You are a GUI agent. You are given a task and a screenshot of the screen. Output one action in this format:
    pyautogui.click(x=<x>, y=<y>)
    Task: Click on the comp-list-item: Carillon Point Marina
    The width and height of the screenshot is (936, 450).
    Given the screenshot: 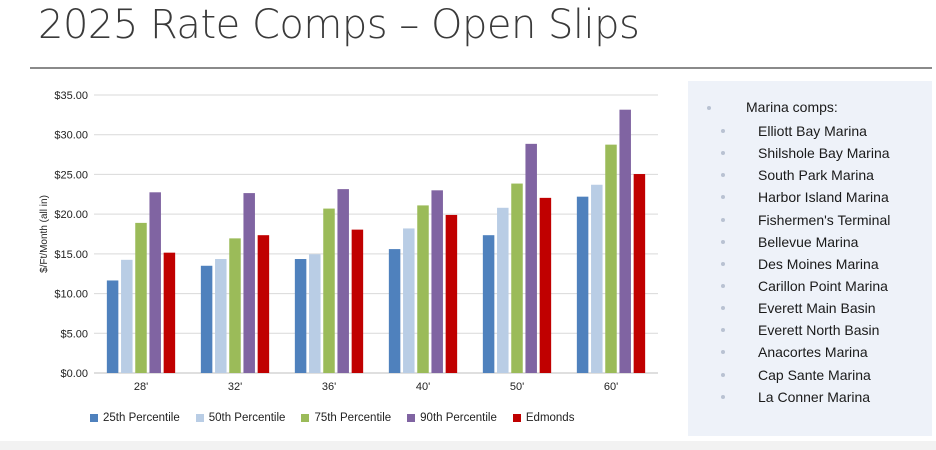 What is the action you would take?
    pyautogui.click(x=810, y=286)
    